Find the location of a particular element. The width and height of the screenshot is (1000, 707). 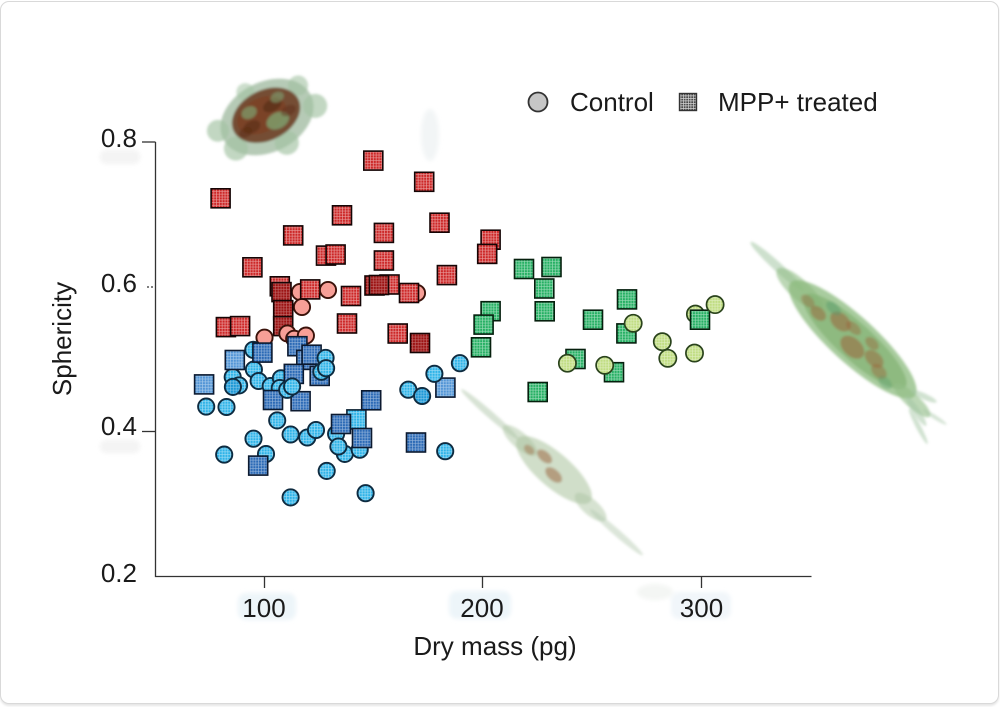

svg-text: 0.2 is located at coordinates (119, 573).